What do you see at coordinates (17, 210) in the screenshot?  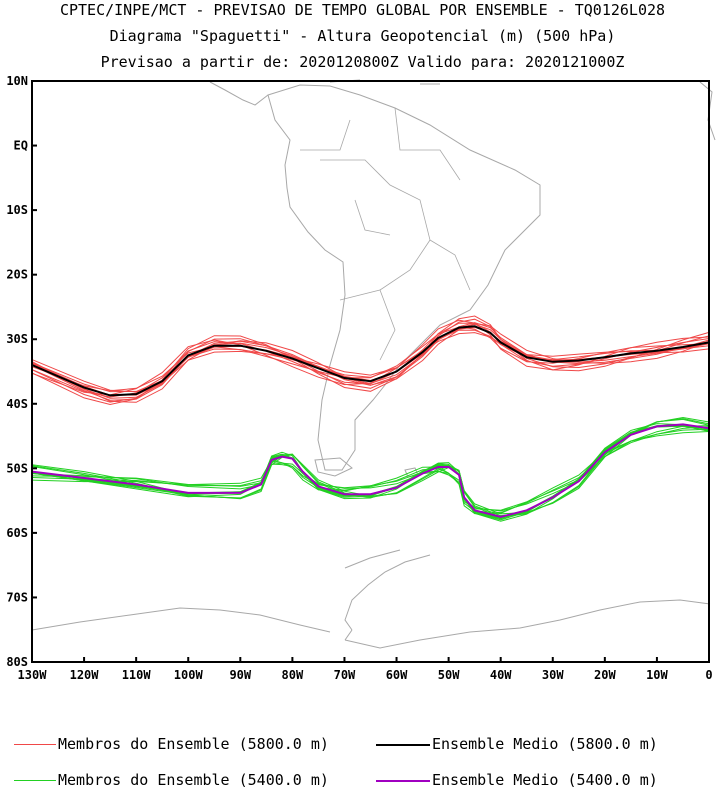 I see `y-tick-label-2: 10S` at bounding box center [17, 210].